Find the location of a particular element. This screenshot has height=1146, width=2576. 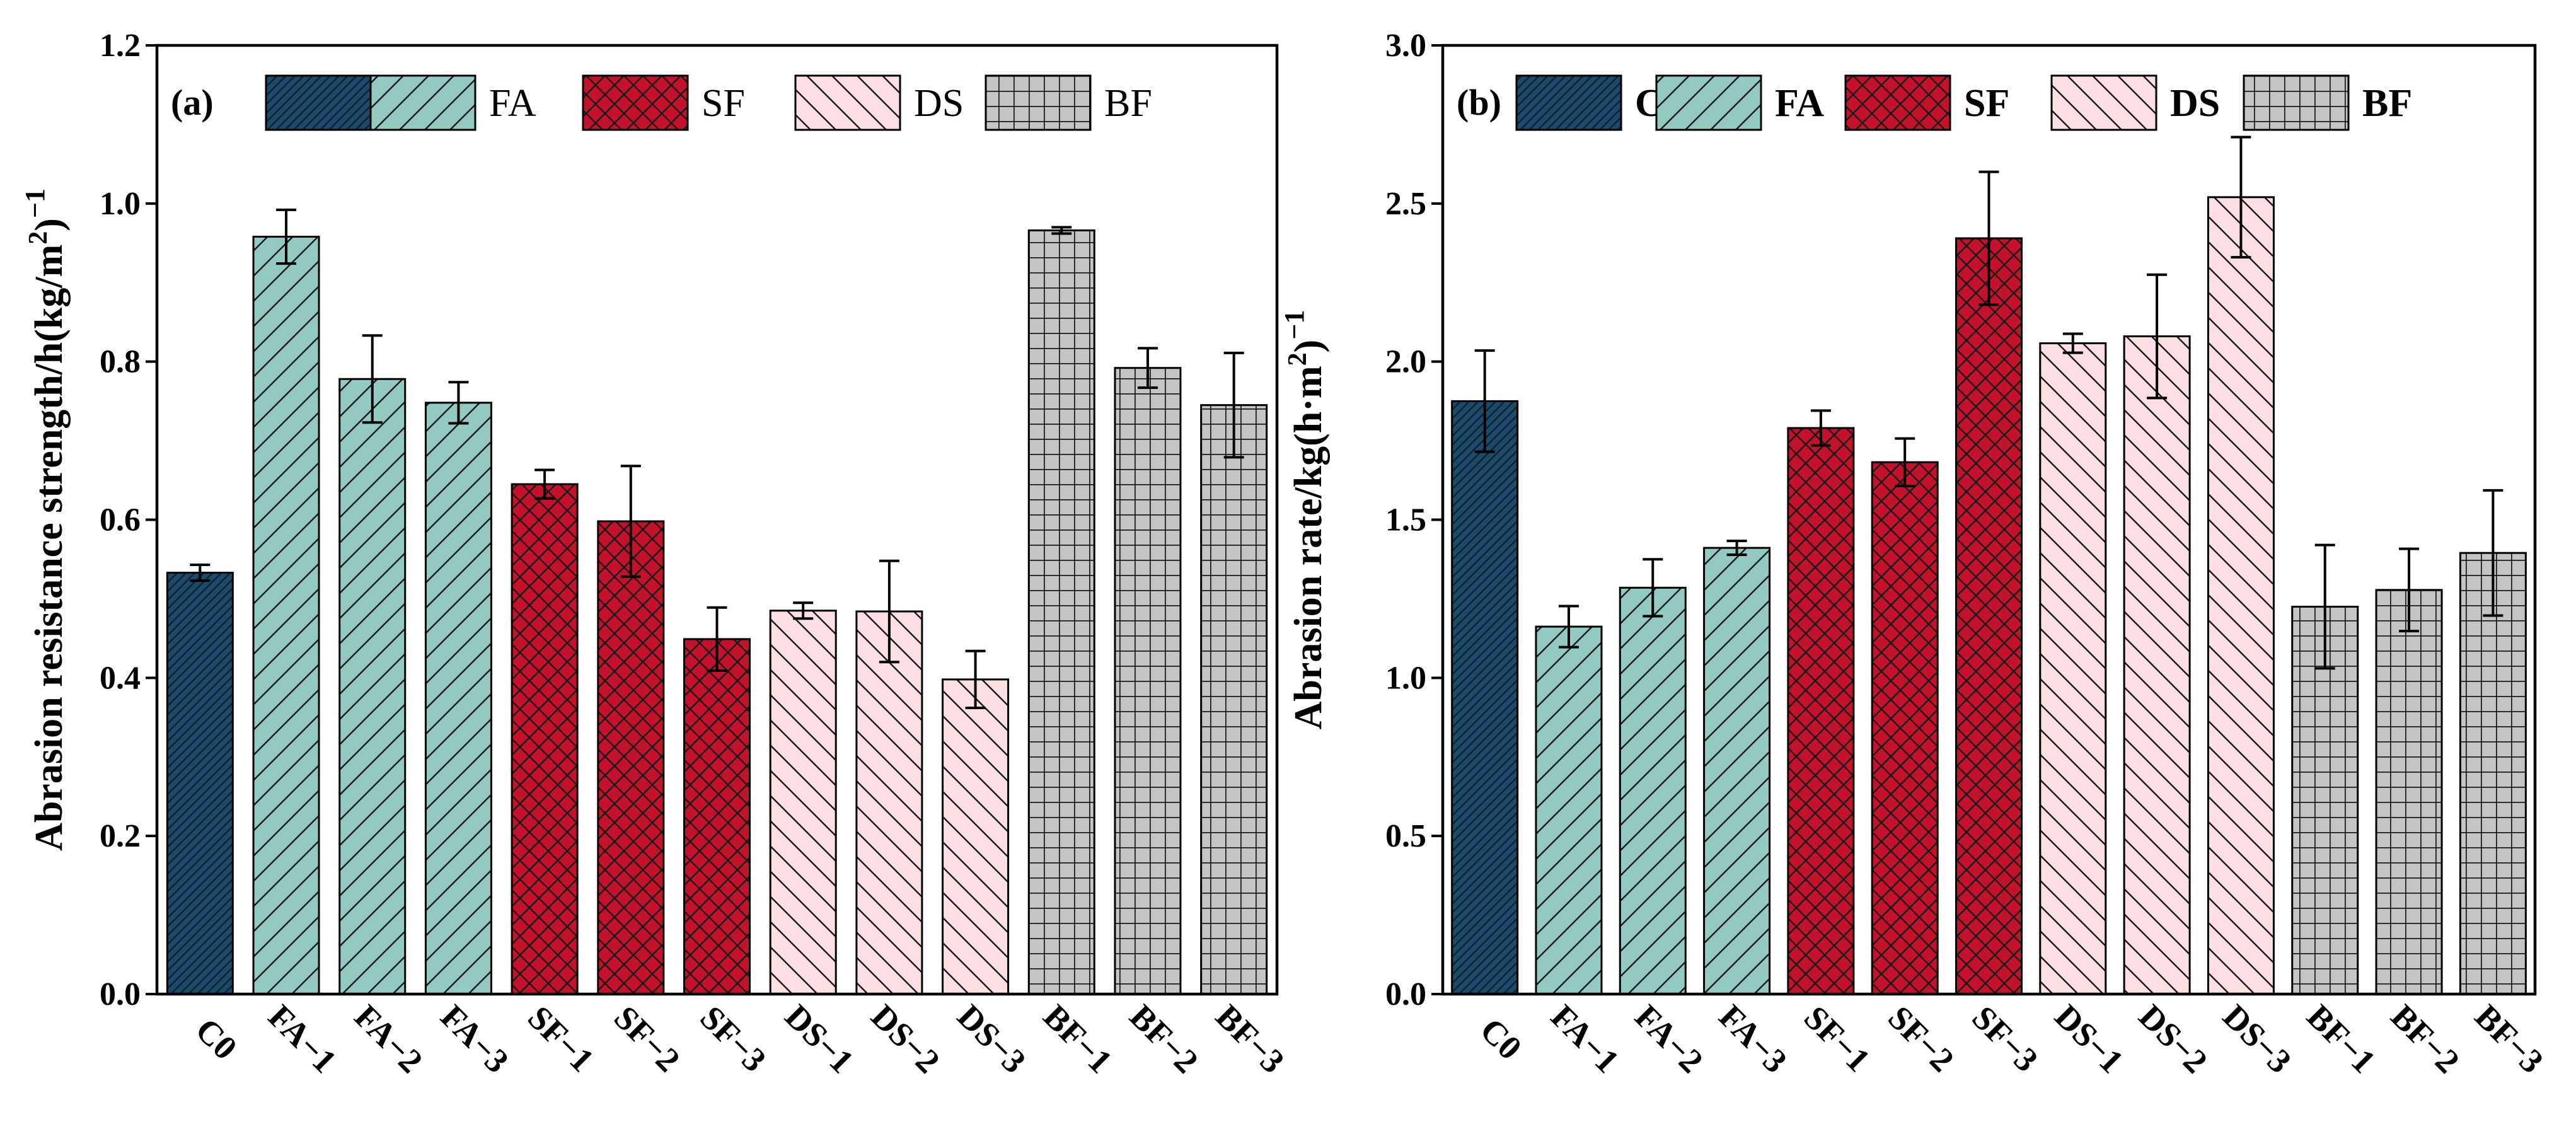

y-axis-title: Abrasion rate/kg(h·m2)−1 is located at coordinates (1305, 520).